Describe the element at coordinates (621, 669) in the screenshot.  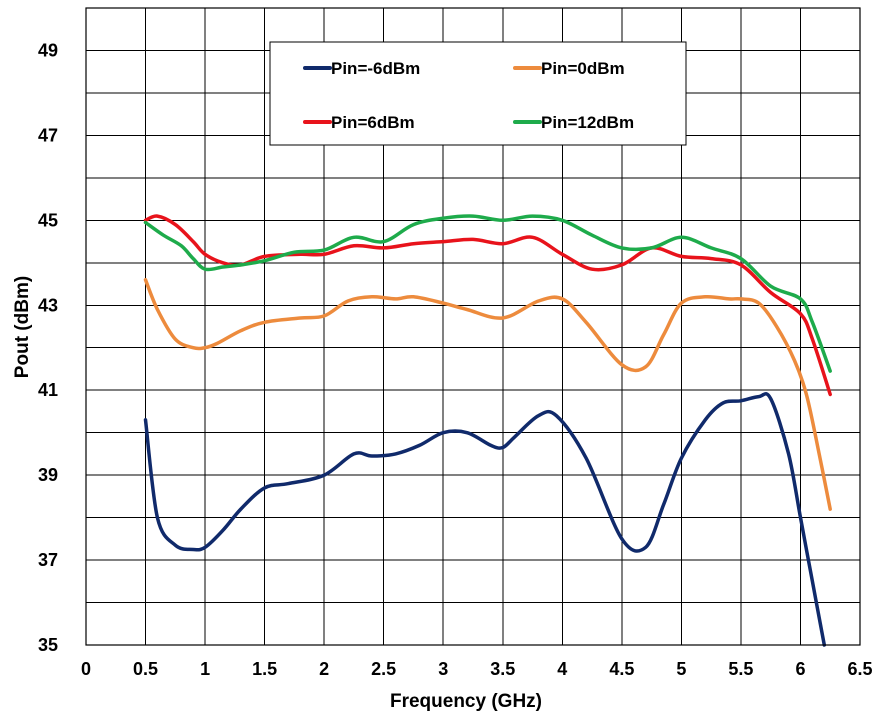
I see `x-tick-label: 4.5` at that location.